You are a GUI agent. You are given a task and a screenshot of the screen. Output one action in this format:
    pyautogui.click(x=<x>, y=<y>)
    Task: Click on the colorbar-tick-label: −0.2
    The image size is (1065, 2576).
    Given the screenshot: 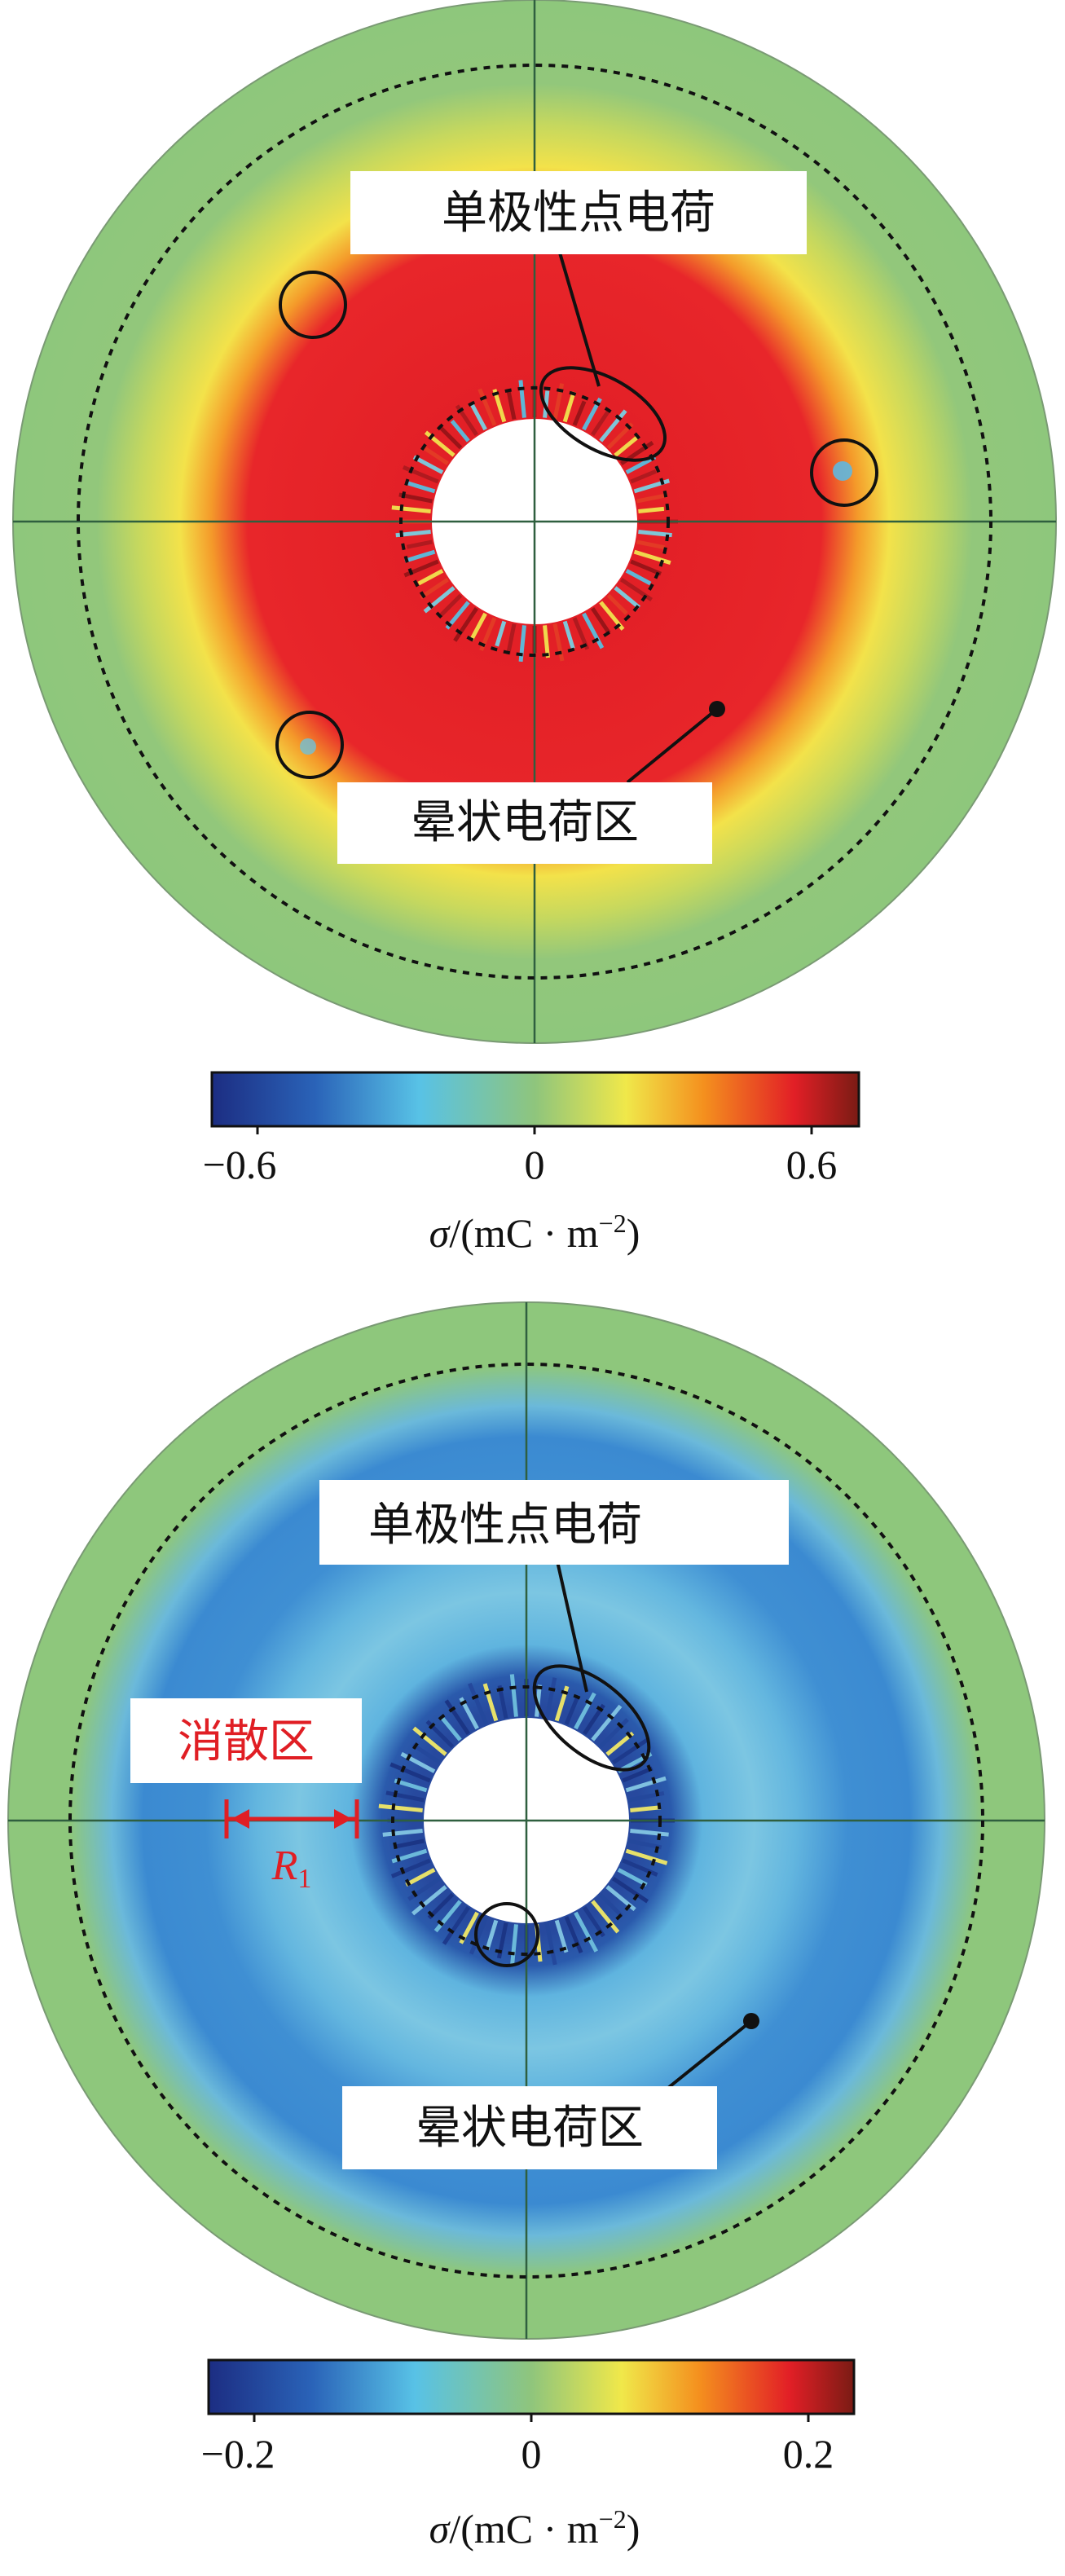 What is the action you would take?
    pyautogui.click(x=238, y=2454)
    